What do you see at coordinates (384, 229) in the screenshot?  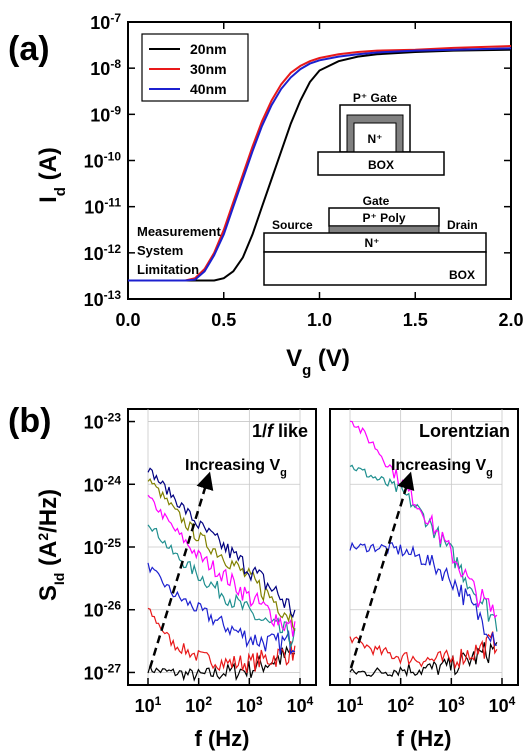 I see `inset-bottom-oxide` at bounding box center [384, 229].